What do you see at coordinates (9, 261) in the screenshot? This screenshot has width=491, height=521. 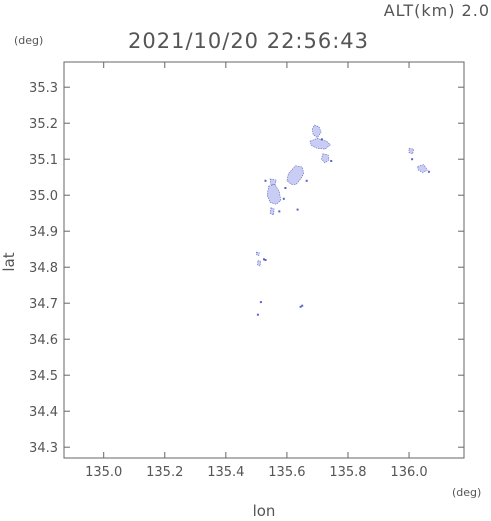 I see `y-axis-label: lat` at bounding box center [9, 261].